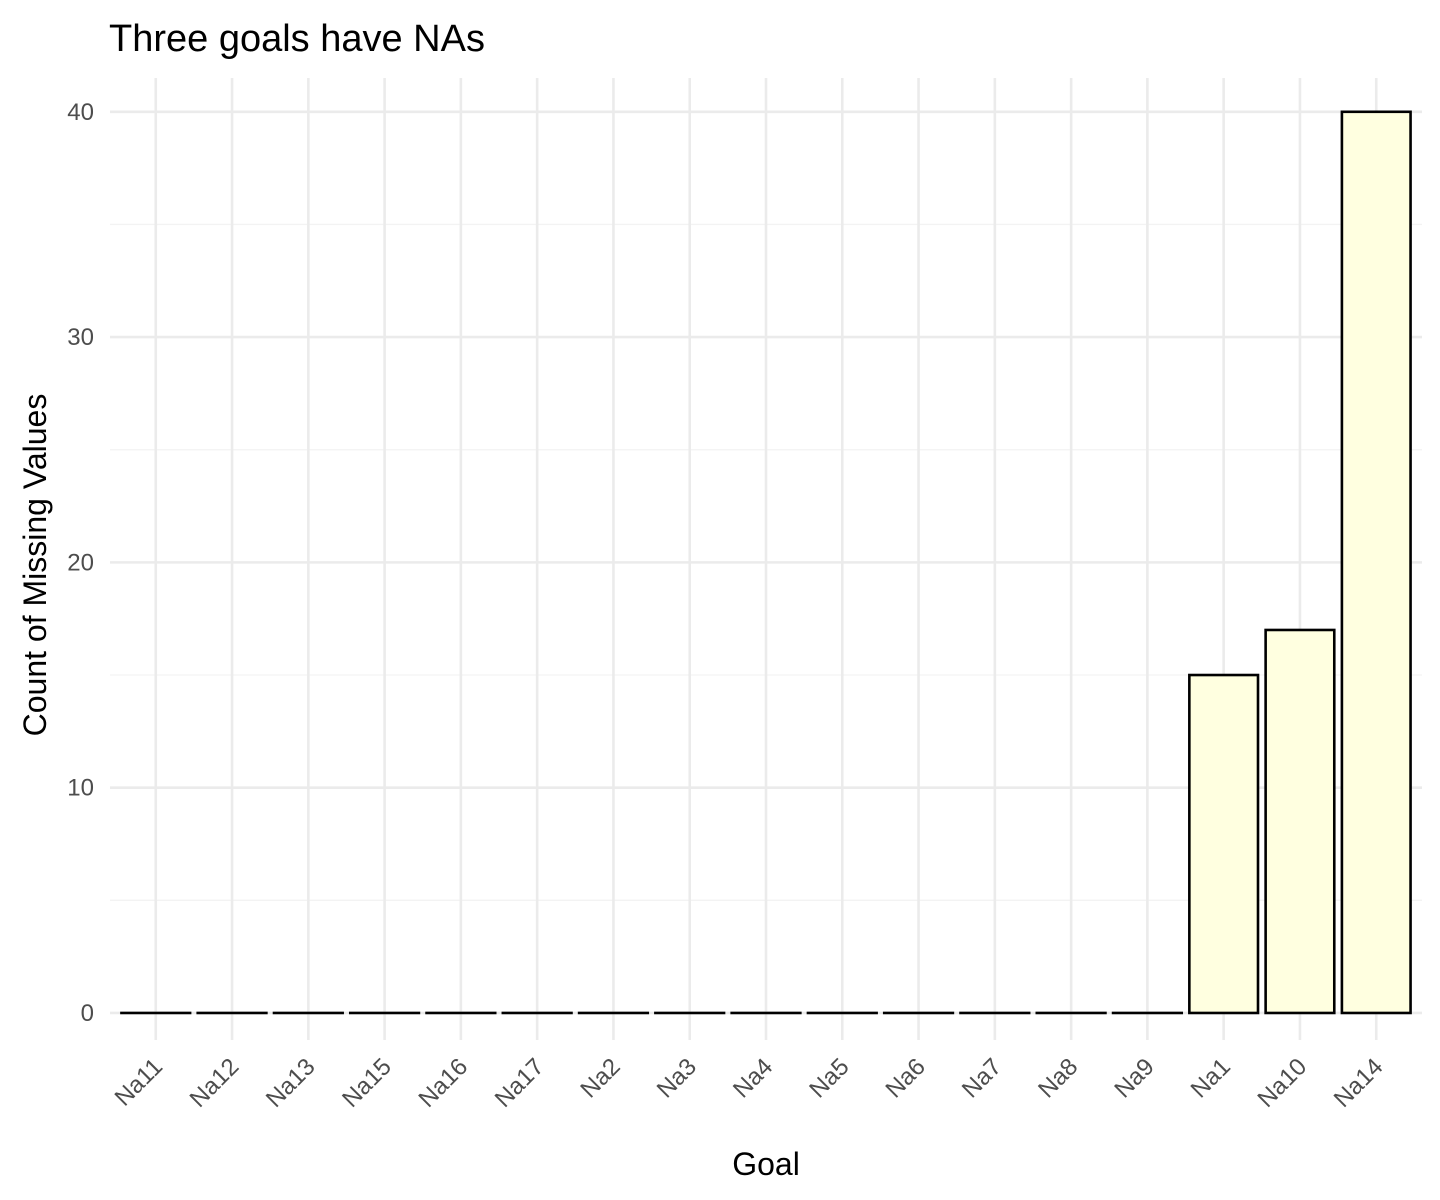 This screenshot has width=1440, height=1200. I want to click on x-tick-label: Na1, so click(1211, 1078).